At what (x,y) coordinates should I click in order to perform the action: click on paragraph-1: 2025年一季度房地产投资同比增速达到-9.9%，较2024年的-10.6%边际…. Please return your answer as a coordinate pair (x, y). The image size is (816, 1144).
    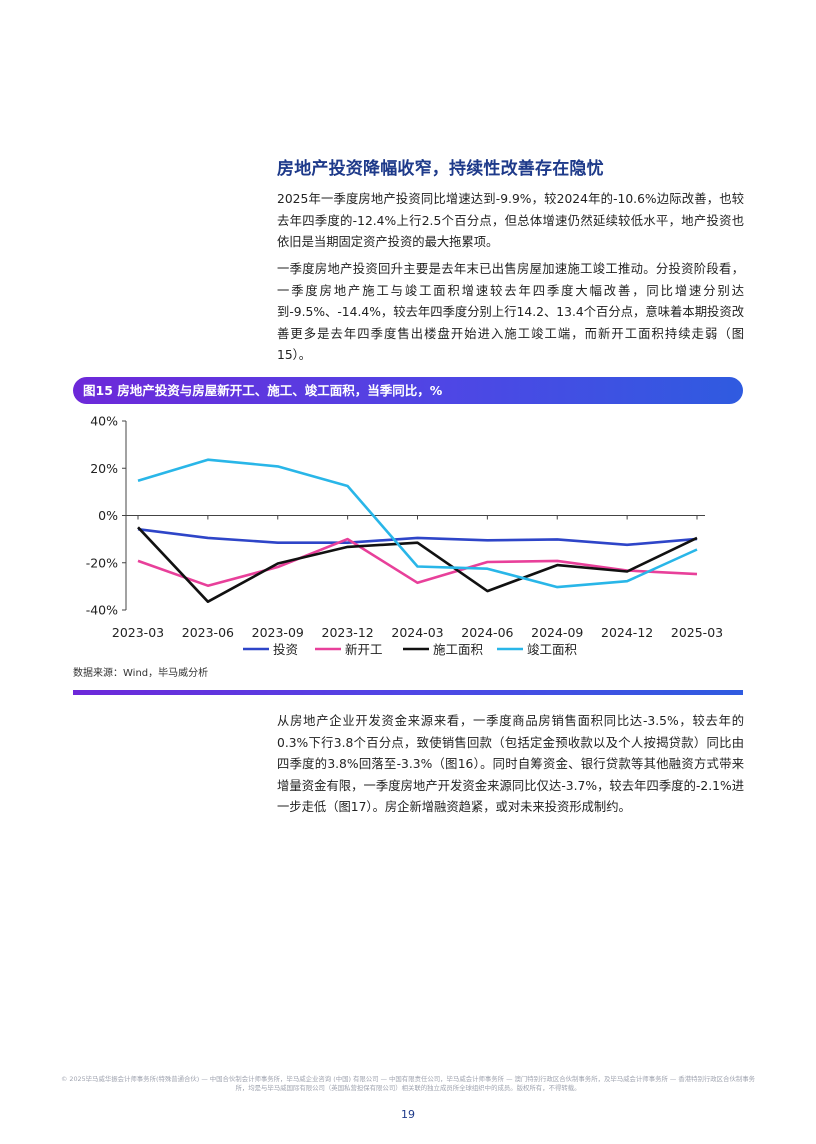
    Looking at the image, I should click on (510, 220).